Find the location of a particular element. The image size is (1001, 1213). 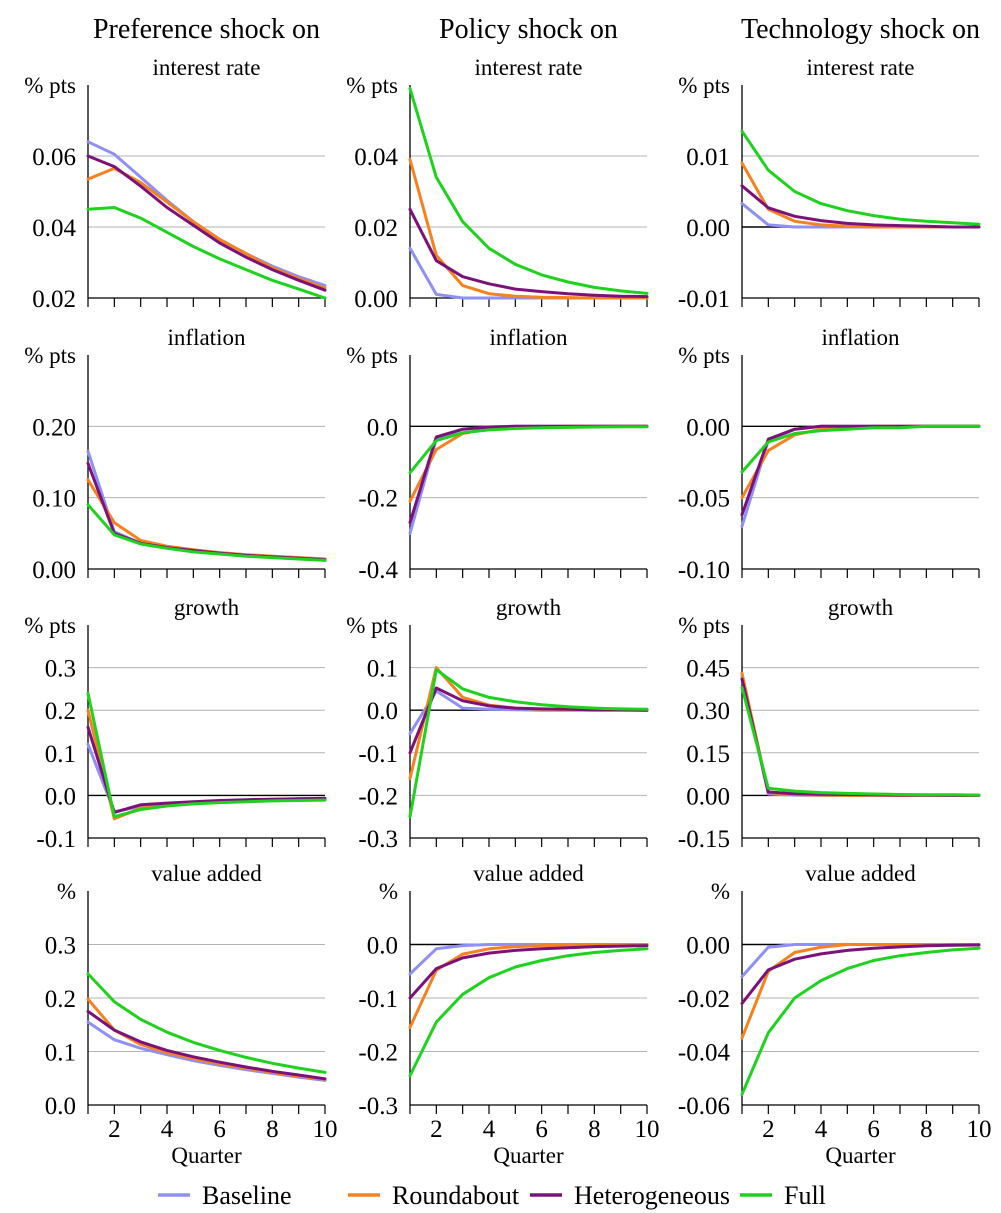

panel-growth: growth % pts -0.15 0.00 0.15 0.30 0.45 is located at coordinates (829, 724).